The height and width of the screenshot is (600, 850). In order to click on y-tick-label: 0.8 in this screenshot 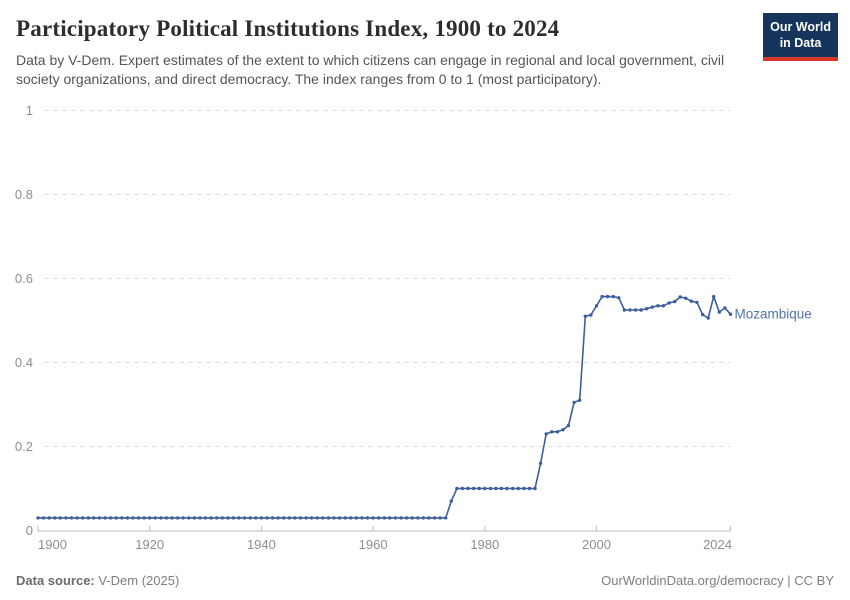, I will do `click(24, 194)`.